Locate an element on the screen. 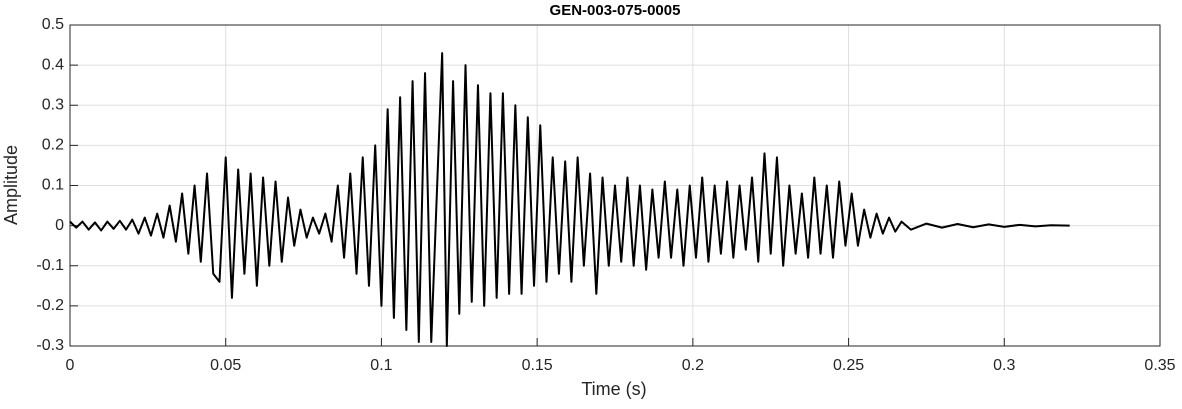 The height and width of the screenshot is (409, 1182). y-tick-label: -0.1 is located at coordinates (50, 265).